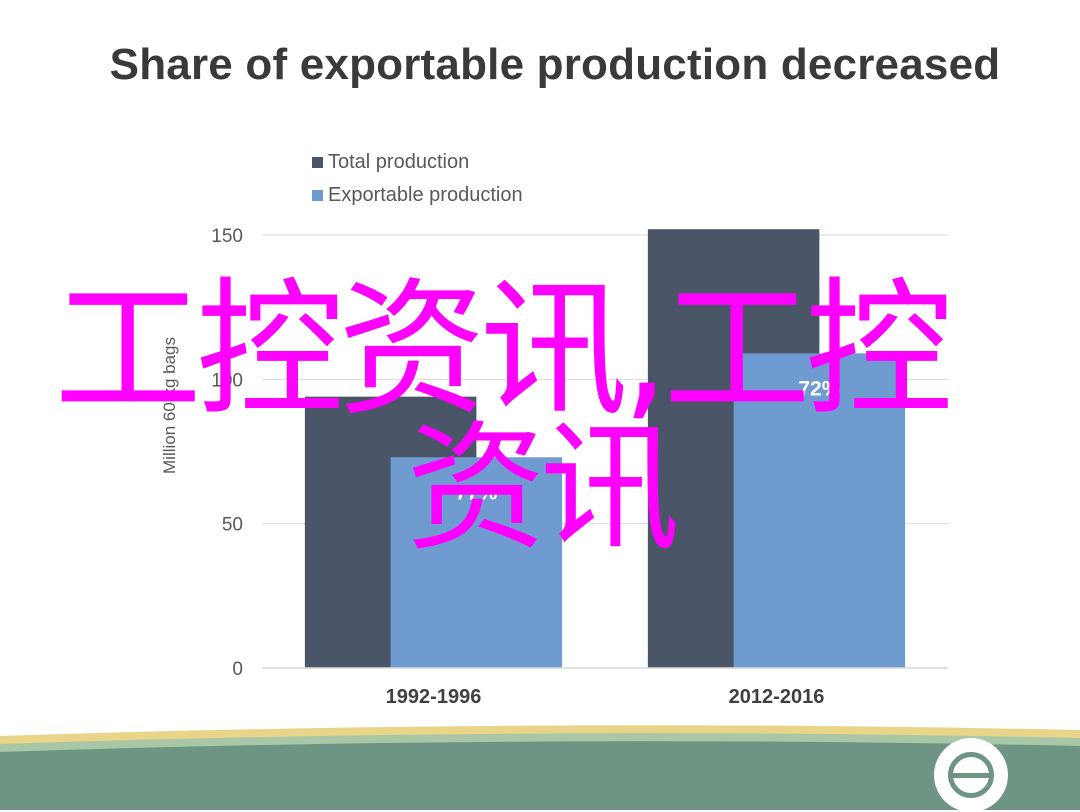 The image size is (1080, 812). I want to click on x-tick-label: 2012-2016, so click(777, 697).